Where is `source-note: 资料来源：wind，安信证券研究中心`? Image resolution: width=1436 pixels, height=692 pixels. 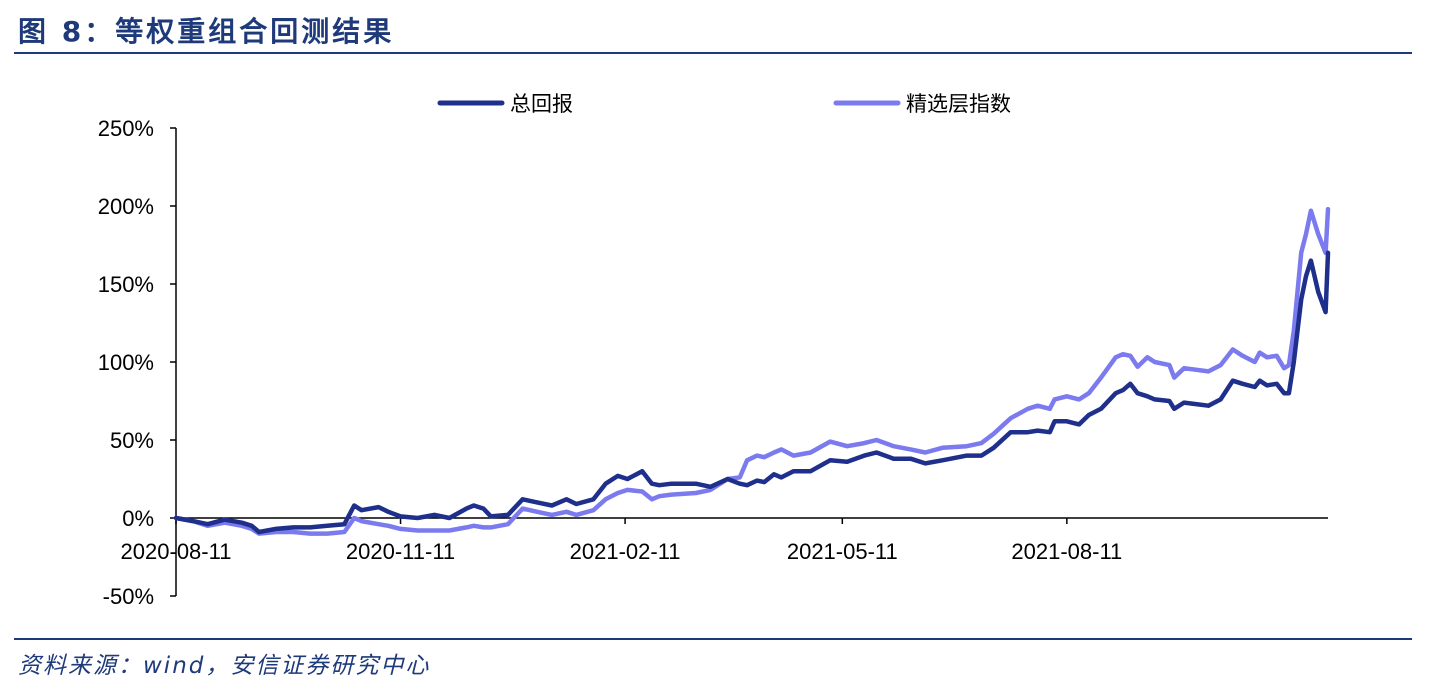
source-note: 资料来源：wind，安信证券研究中心 is located at coordinates (224, 666).